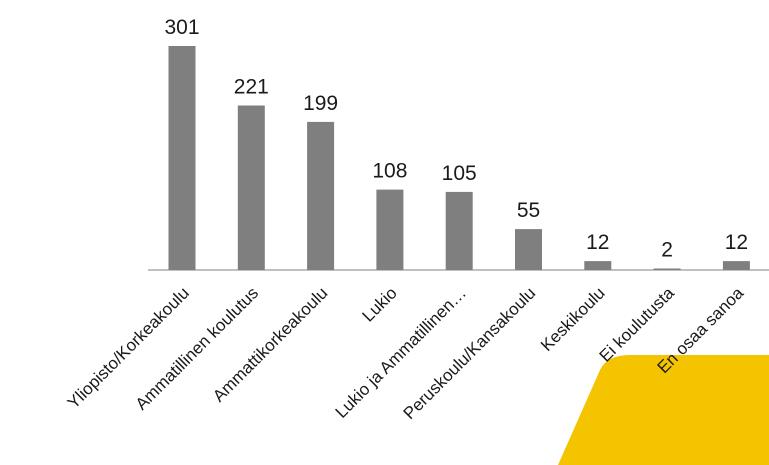 This screenshot has width=769, height=465. I want to click on category-label: Lukio, so click(380, 304).